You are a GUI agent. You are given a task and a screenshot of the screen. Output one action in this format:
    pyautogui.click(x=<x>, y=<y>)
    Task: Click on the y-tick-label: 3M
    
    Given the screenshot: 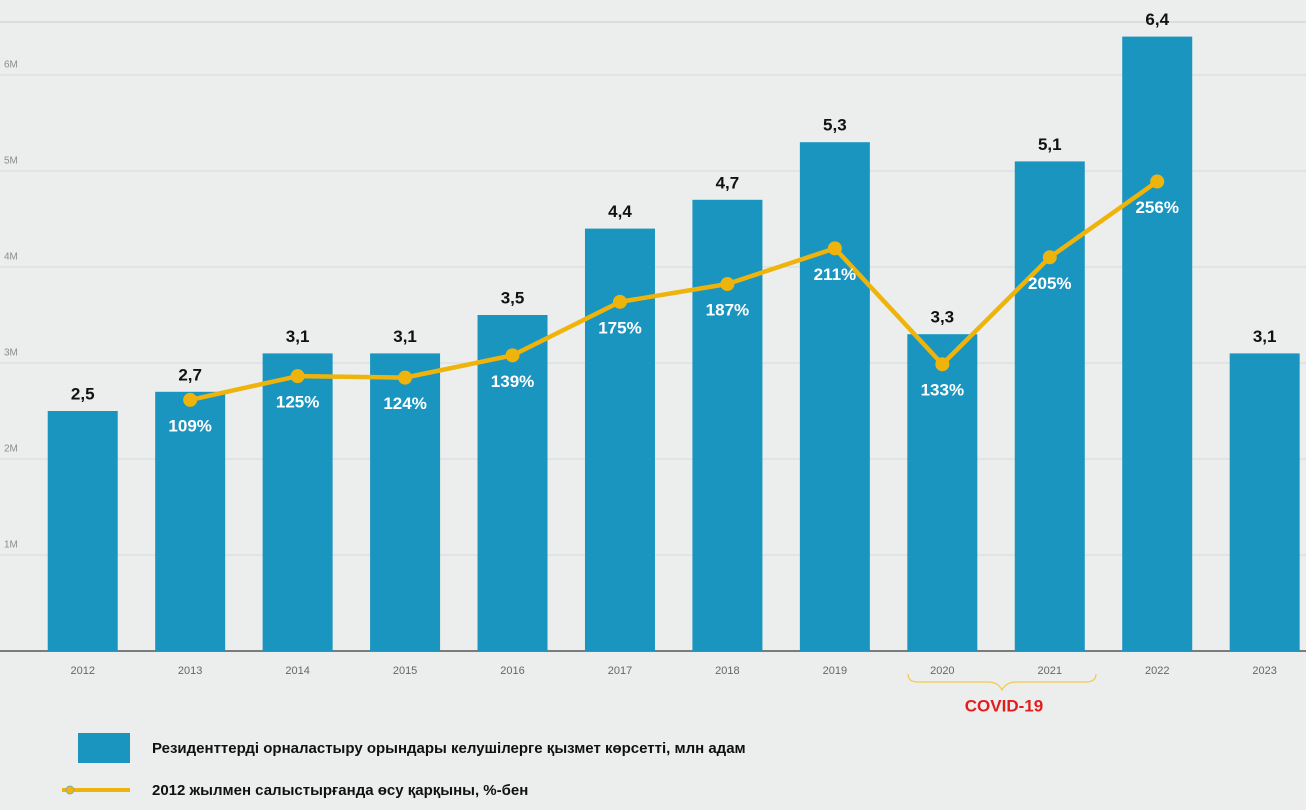 What is the action you would take?
    pyautogui.click(x=11, y=353)
    